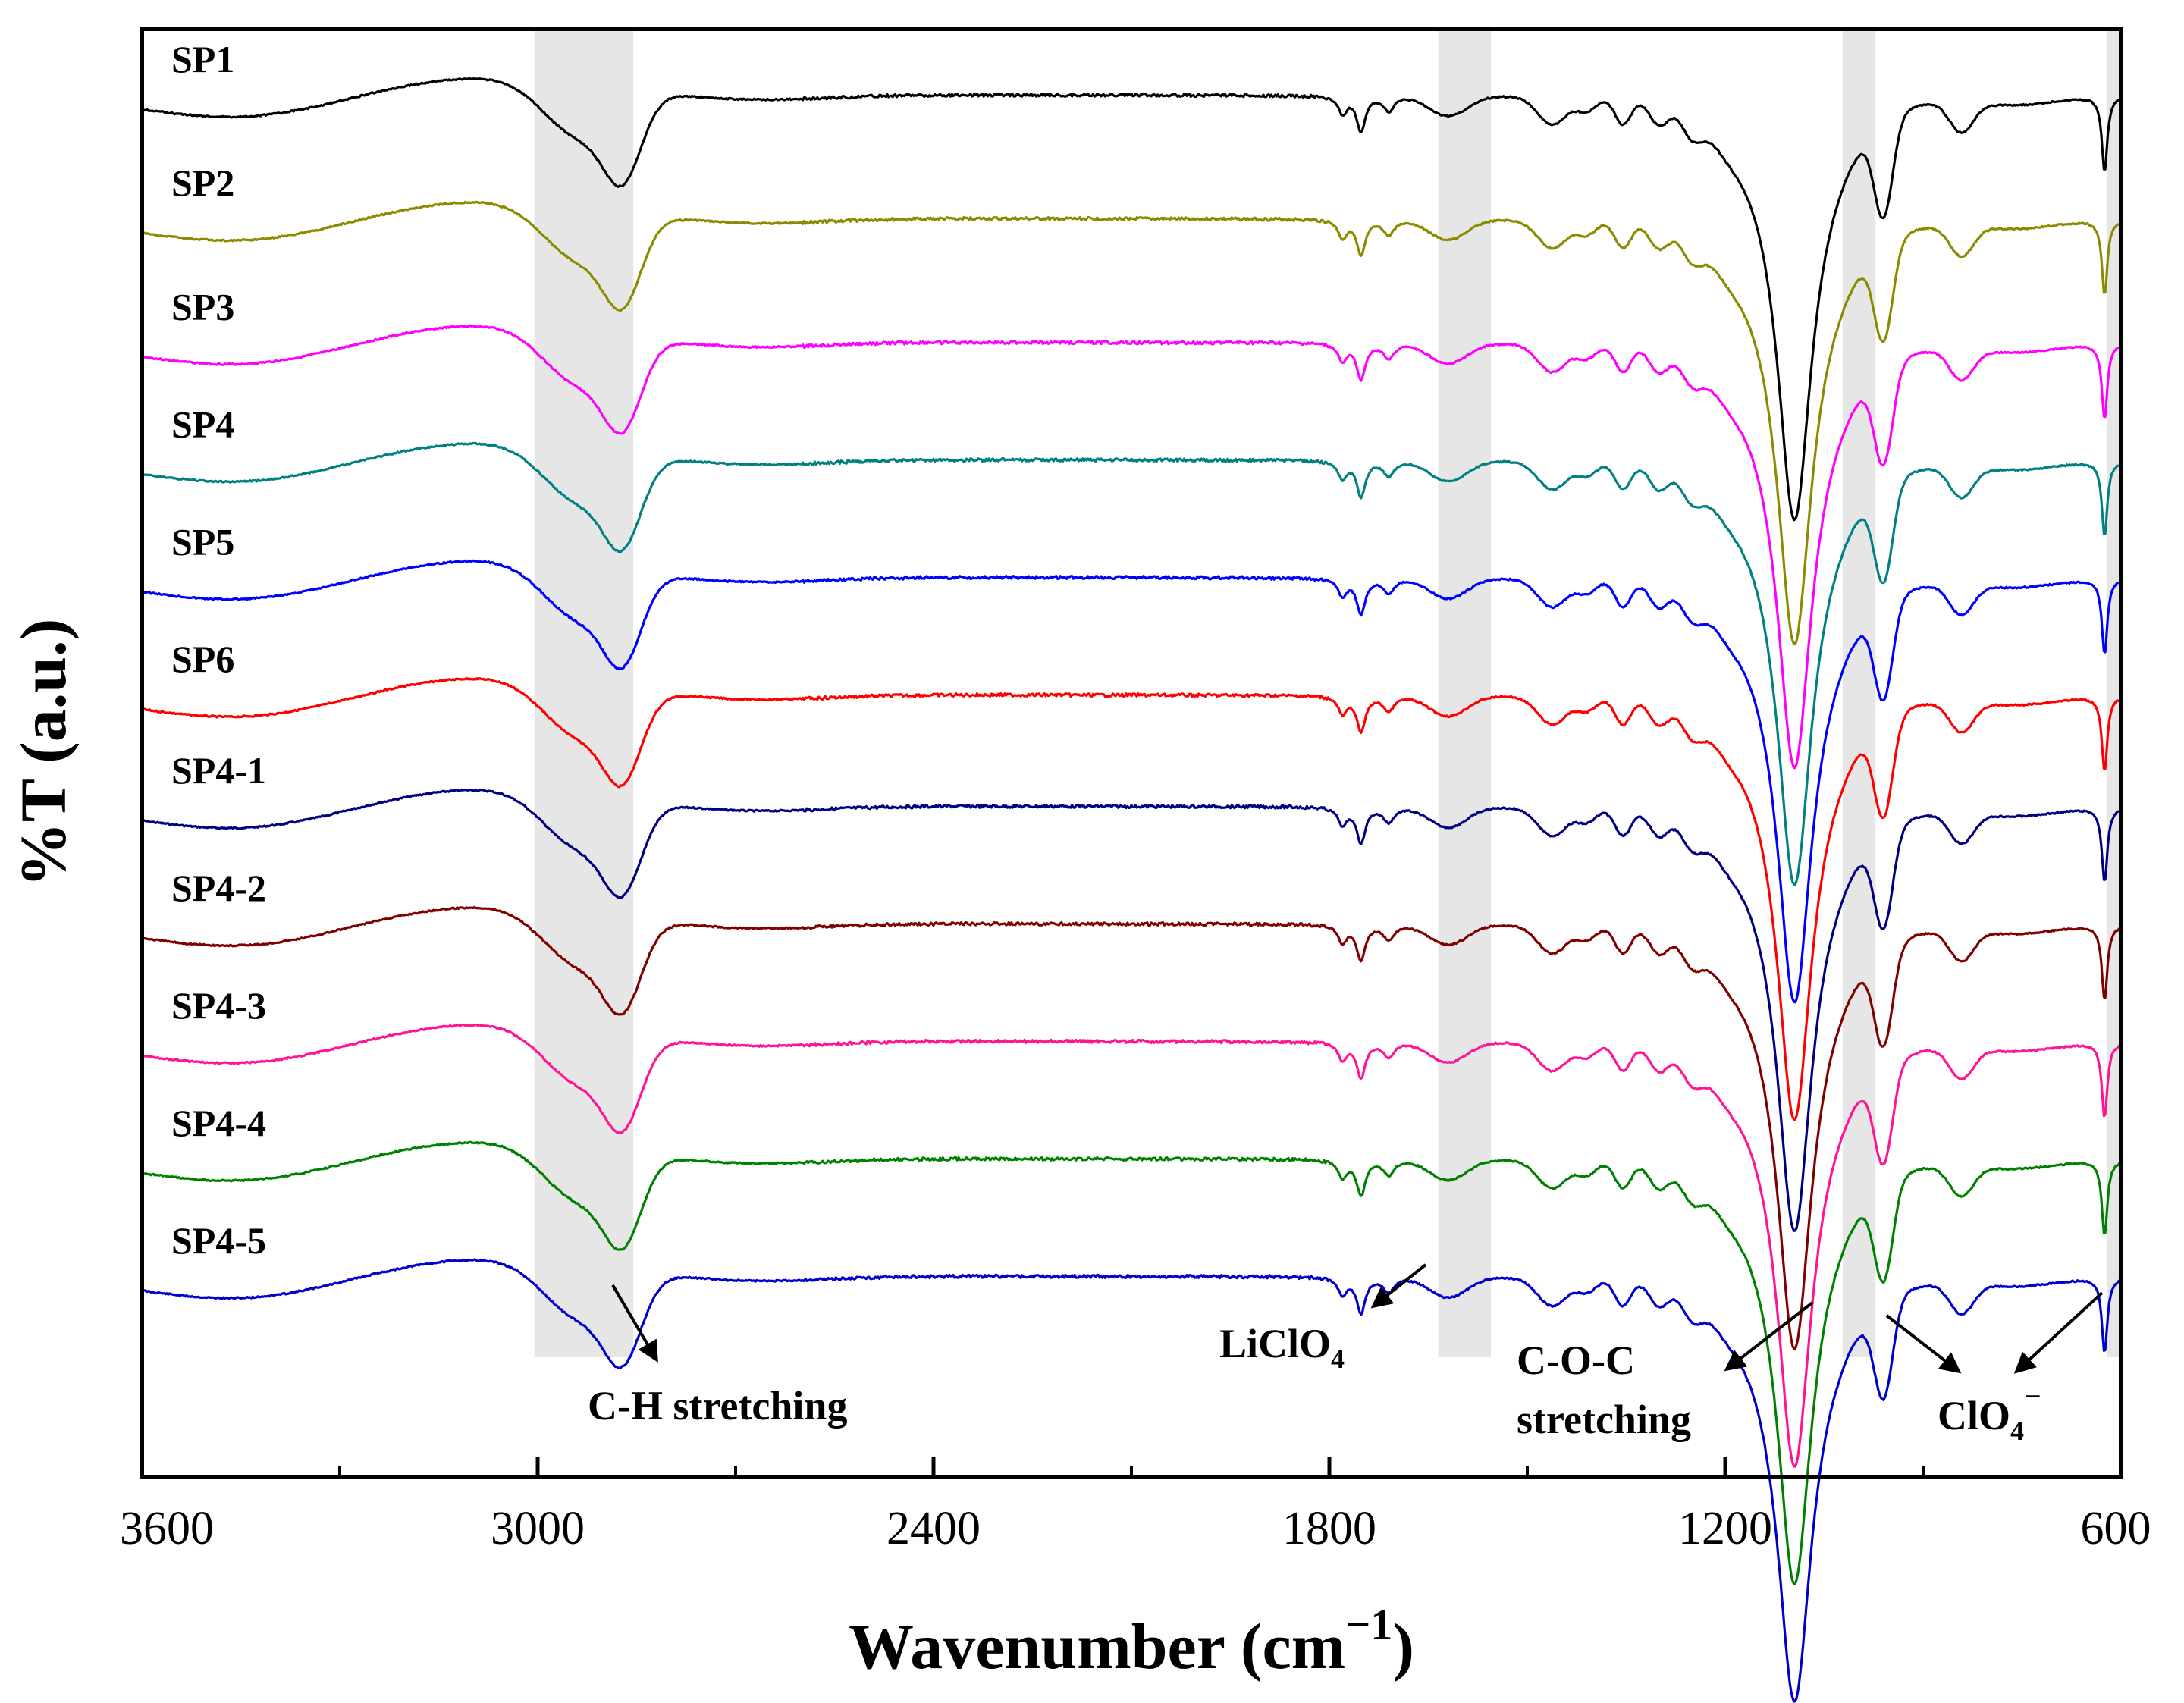 The height and width of the screenshot is (1703, 2184). Describe the element at coordinates (717, 1406) in the screenshot. I see `annotation-ch: C-H stretching` at that location.